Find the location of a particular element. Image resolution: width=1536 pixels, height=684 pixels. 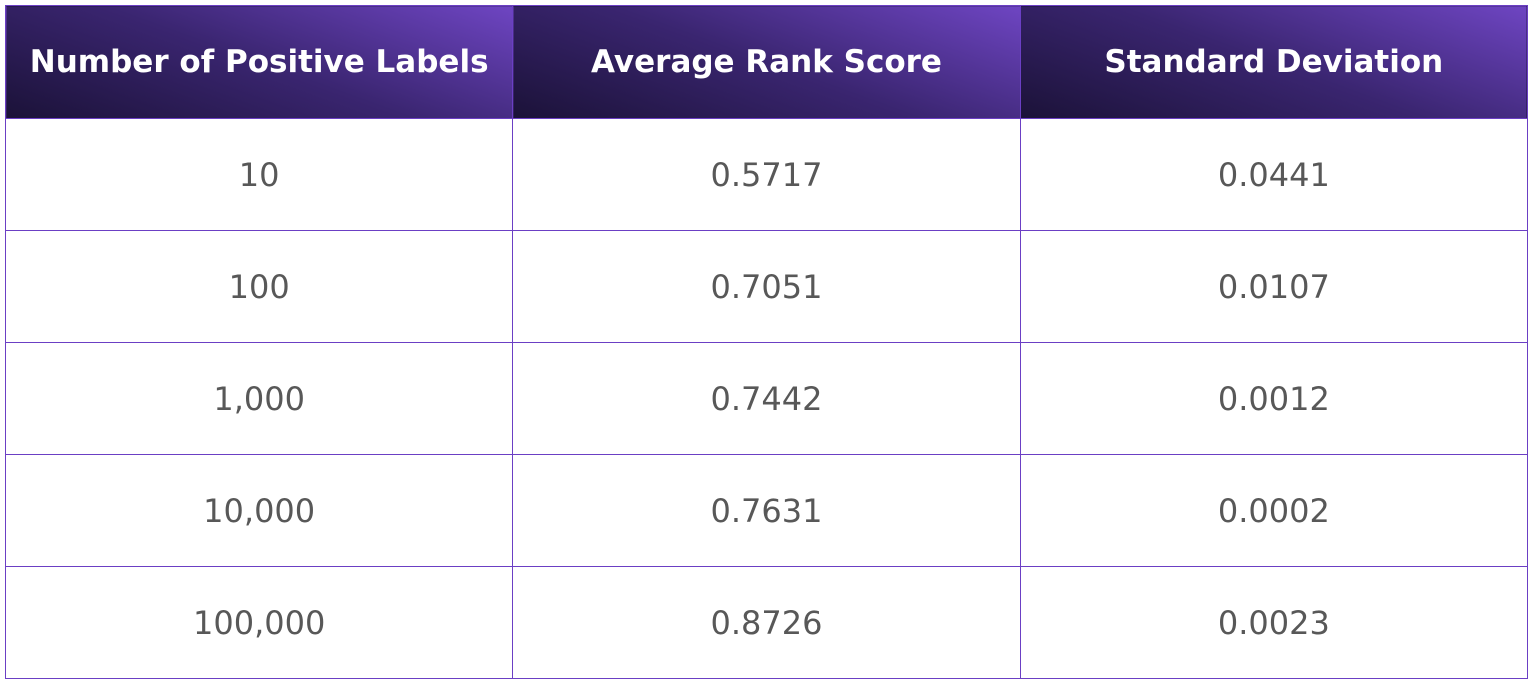

table-cell: 100 is located at coordinates (259, 286).